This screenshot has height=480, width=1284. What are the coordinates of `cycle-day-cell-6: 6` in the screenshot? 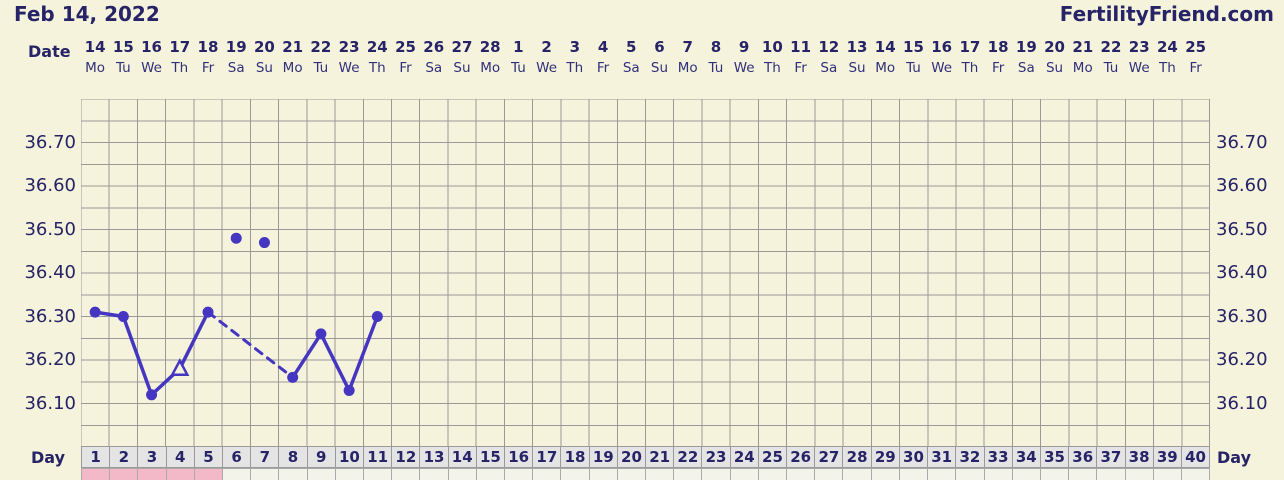 It's located at (237, 457).